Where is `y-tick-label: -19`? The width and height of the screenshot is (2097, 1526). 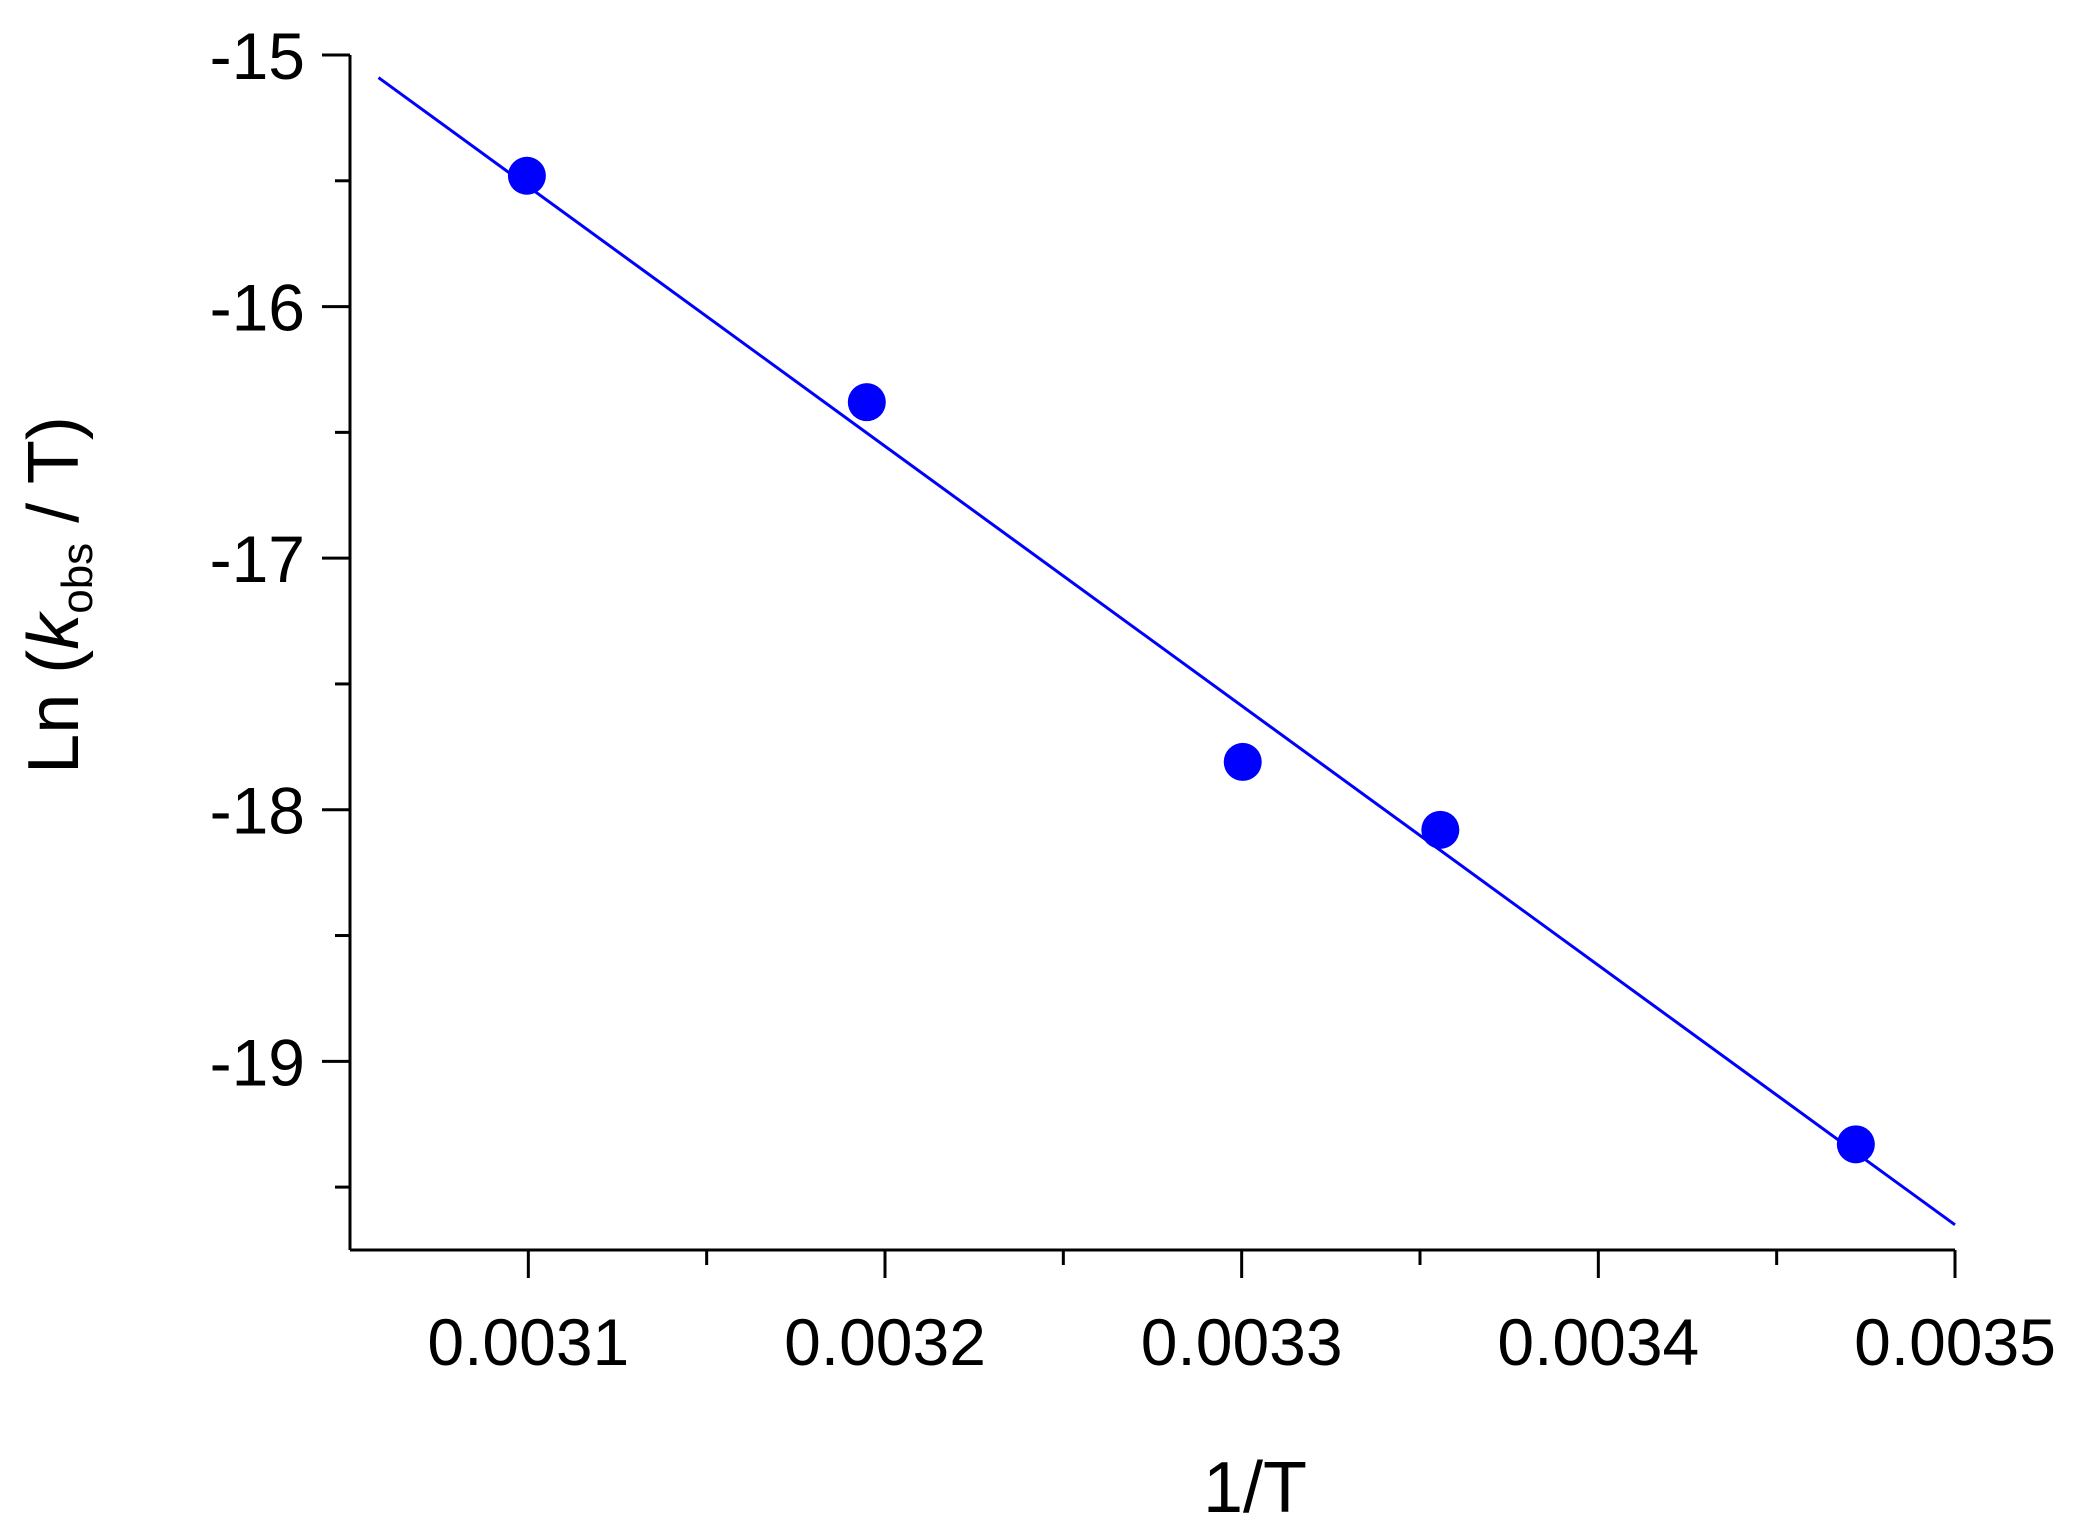
y-tick-label: -19 is located at coordinates (257, 1062).